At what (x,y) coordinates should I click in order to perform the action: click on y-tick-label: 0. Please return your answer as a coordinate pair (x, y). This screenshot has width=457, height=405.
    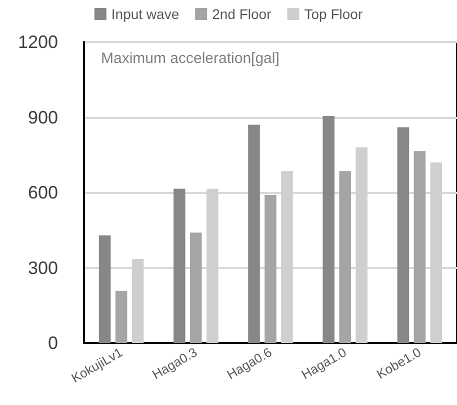
    Looking at the image, I should click on (53, 343).